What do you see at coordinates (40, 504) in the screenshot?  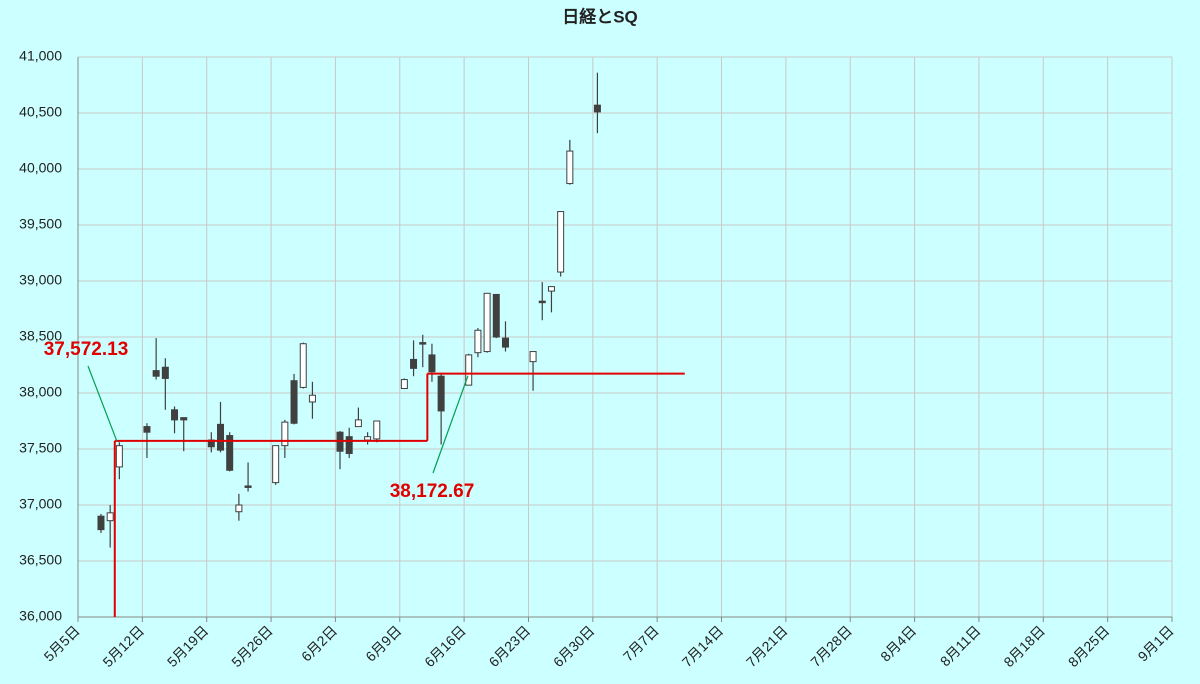 I see `y-tick-label: 37,000` at bounding box center [40, 504].